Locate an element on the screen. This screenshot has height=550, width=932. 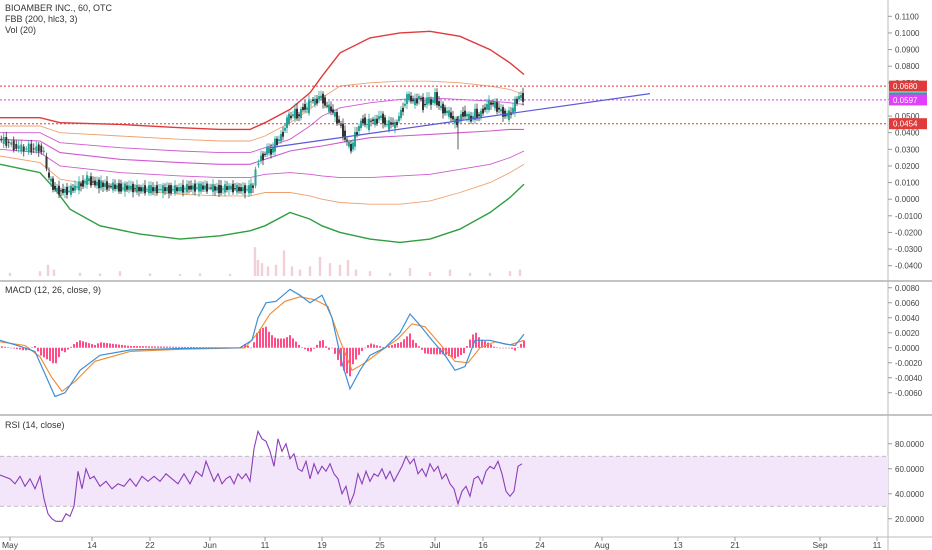
fbb-mid-upper-line is located at coordinates (262, 125).